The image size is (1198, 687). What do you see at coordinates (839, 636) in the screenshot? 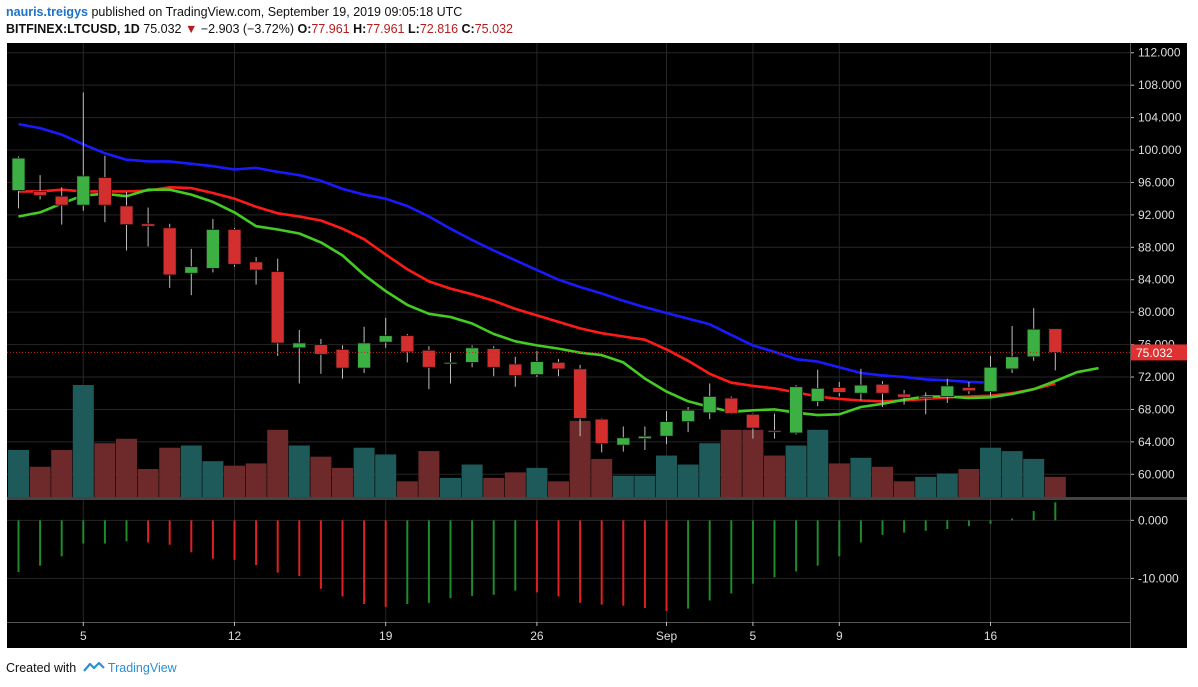
I see `time-tick-label: 9` at bounding box center [839, 636].